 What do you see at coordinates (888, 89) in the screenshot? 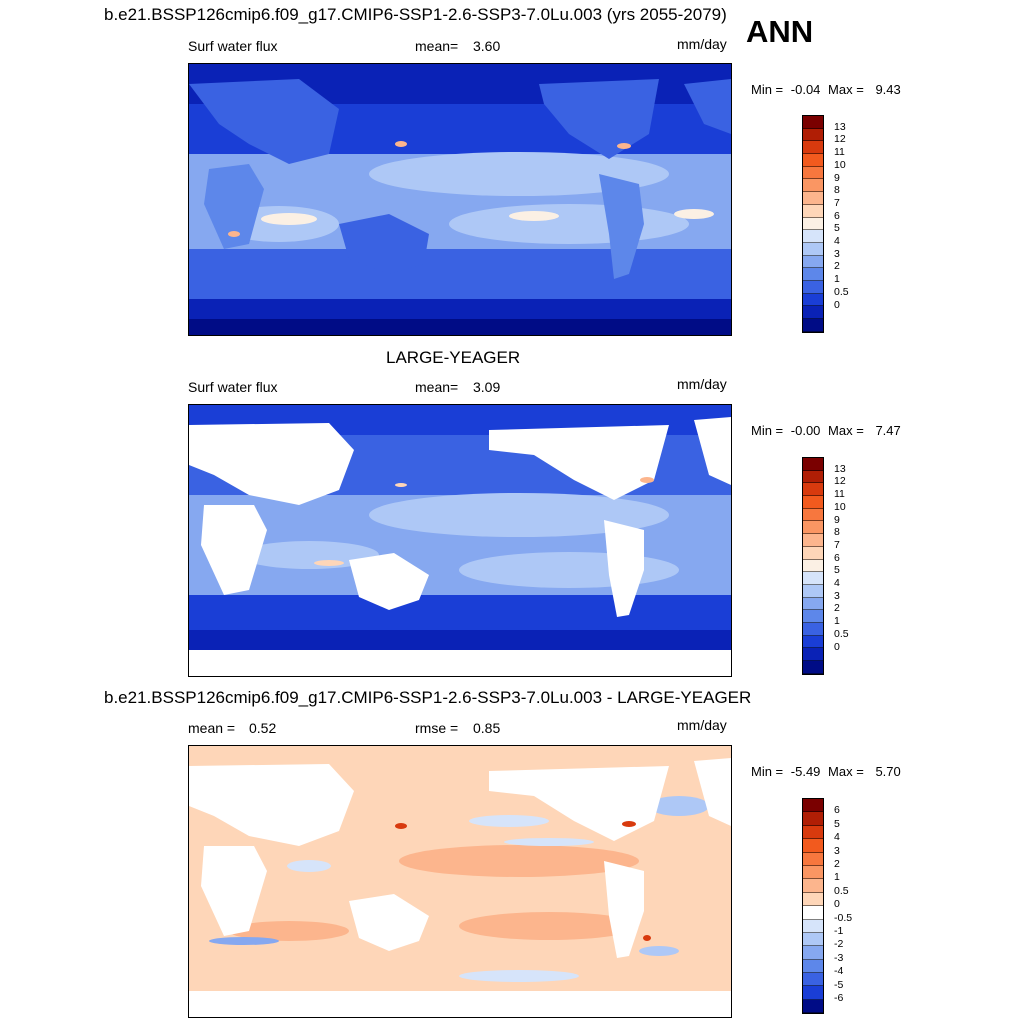
I see `panel1-max-value: 9.43` at bounding box center [888, 89].